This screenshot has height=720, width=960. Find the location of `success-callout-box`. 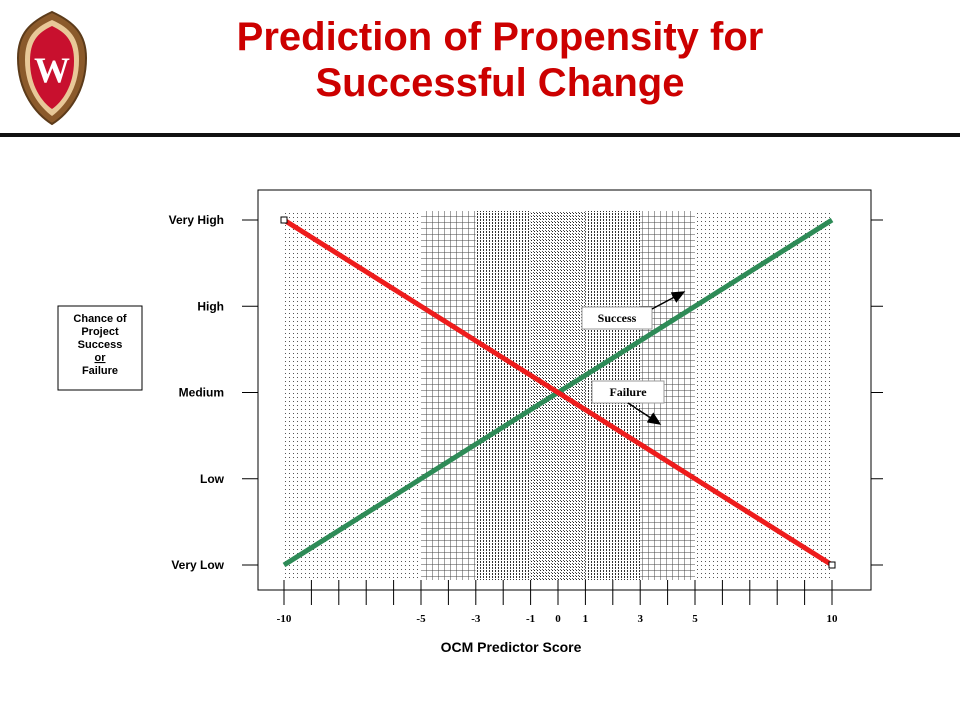

success-callout-box is located at coordinates (617, 318).